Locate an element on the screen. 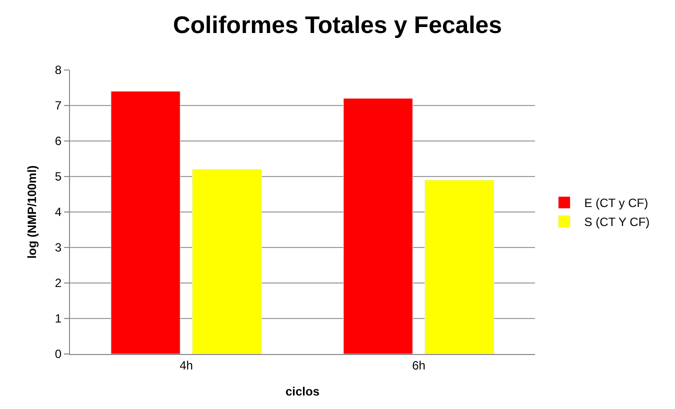 The width and height of the screenshot is (675, 409). y-tick-label: 3 is located at coordinates (58, 247).